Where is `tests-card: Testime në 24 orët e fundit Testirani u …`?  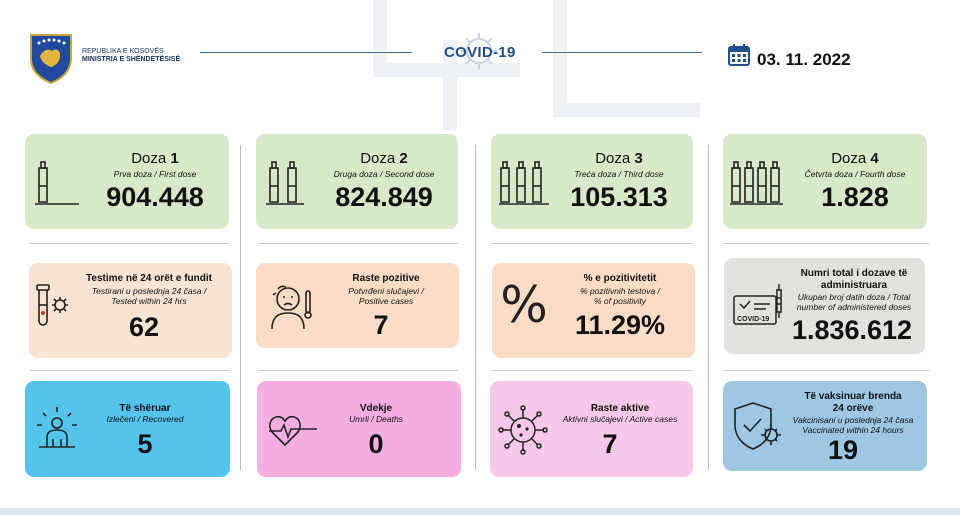 tests-card: Testime në 24 orët e fundit Testirani u … is located at coordinates (130, 310).